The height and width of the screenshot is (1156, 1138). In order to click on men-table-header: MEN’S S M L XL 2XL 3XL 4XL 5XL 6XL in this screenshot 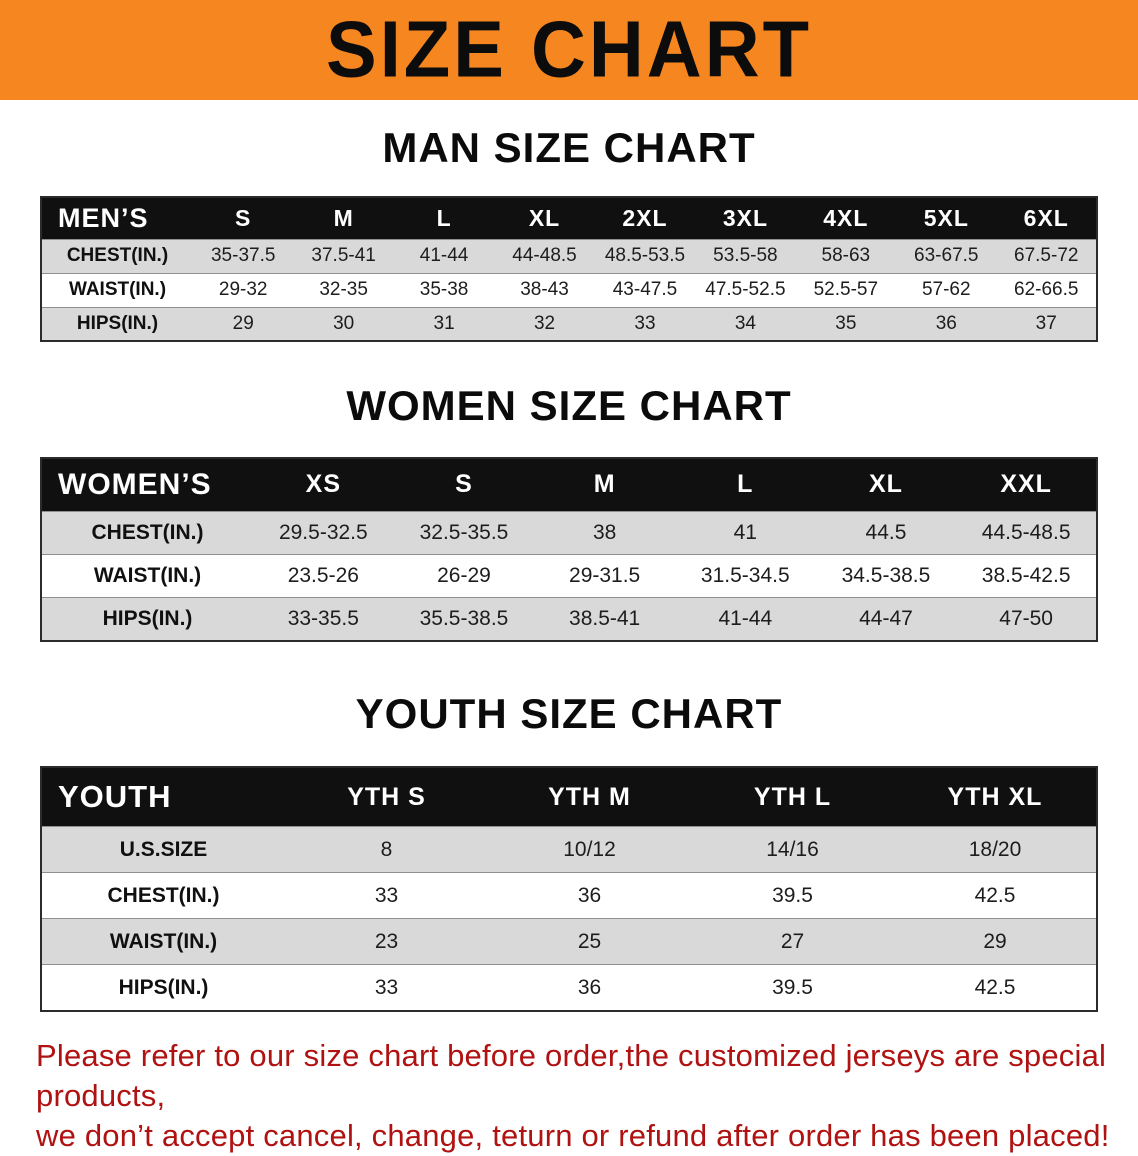, I will do `click(569, 218)`.